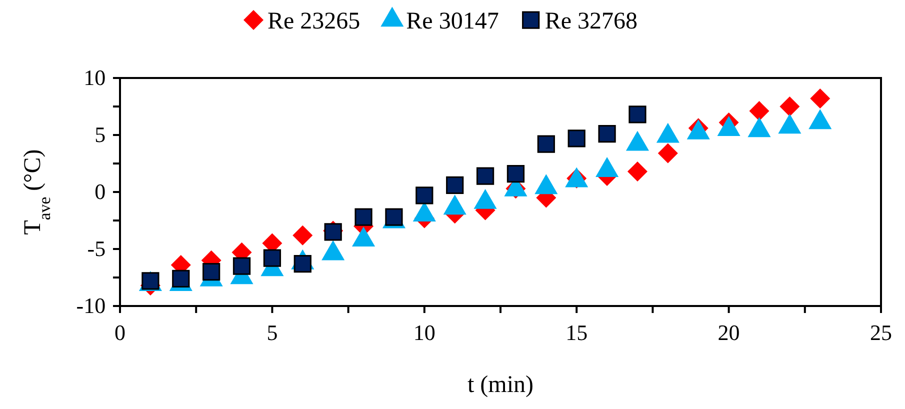  I want to click on y-tick-label: 5, so click(100, 135).